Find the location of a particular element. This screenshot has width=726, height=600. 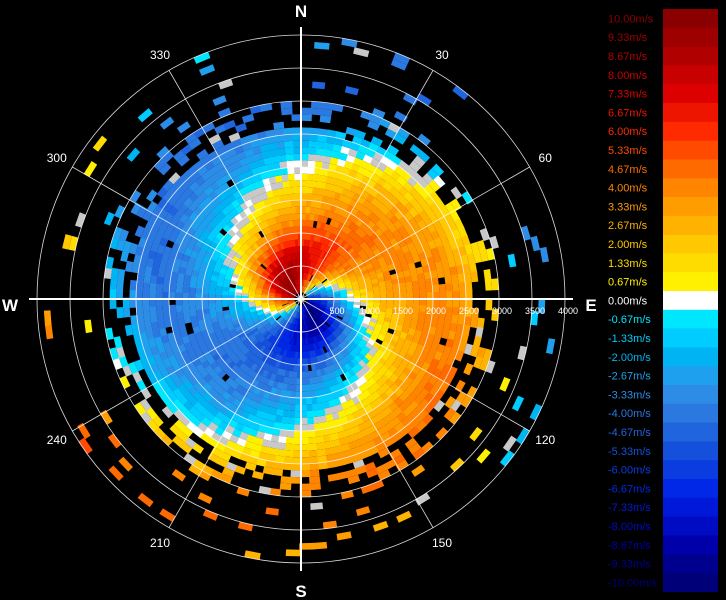

colorbar-label: 8.67m/s is located at coordinates (628, 57).